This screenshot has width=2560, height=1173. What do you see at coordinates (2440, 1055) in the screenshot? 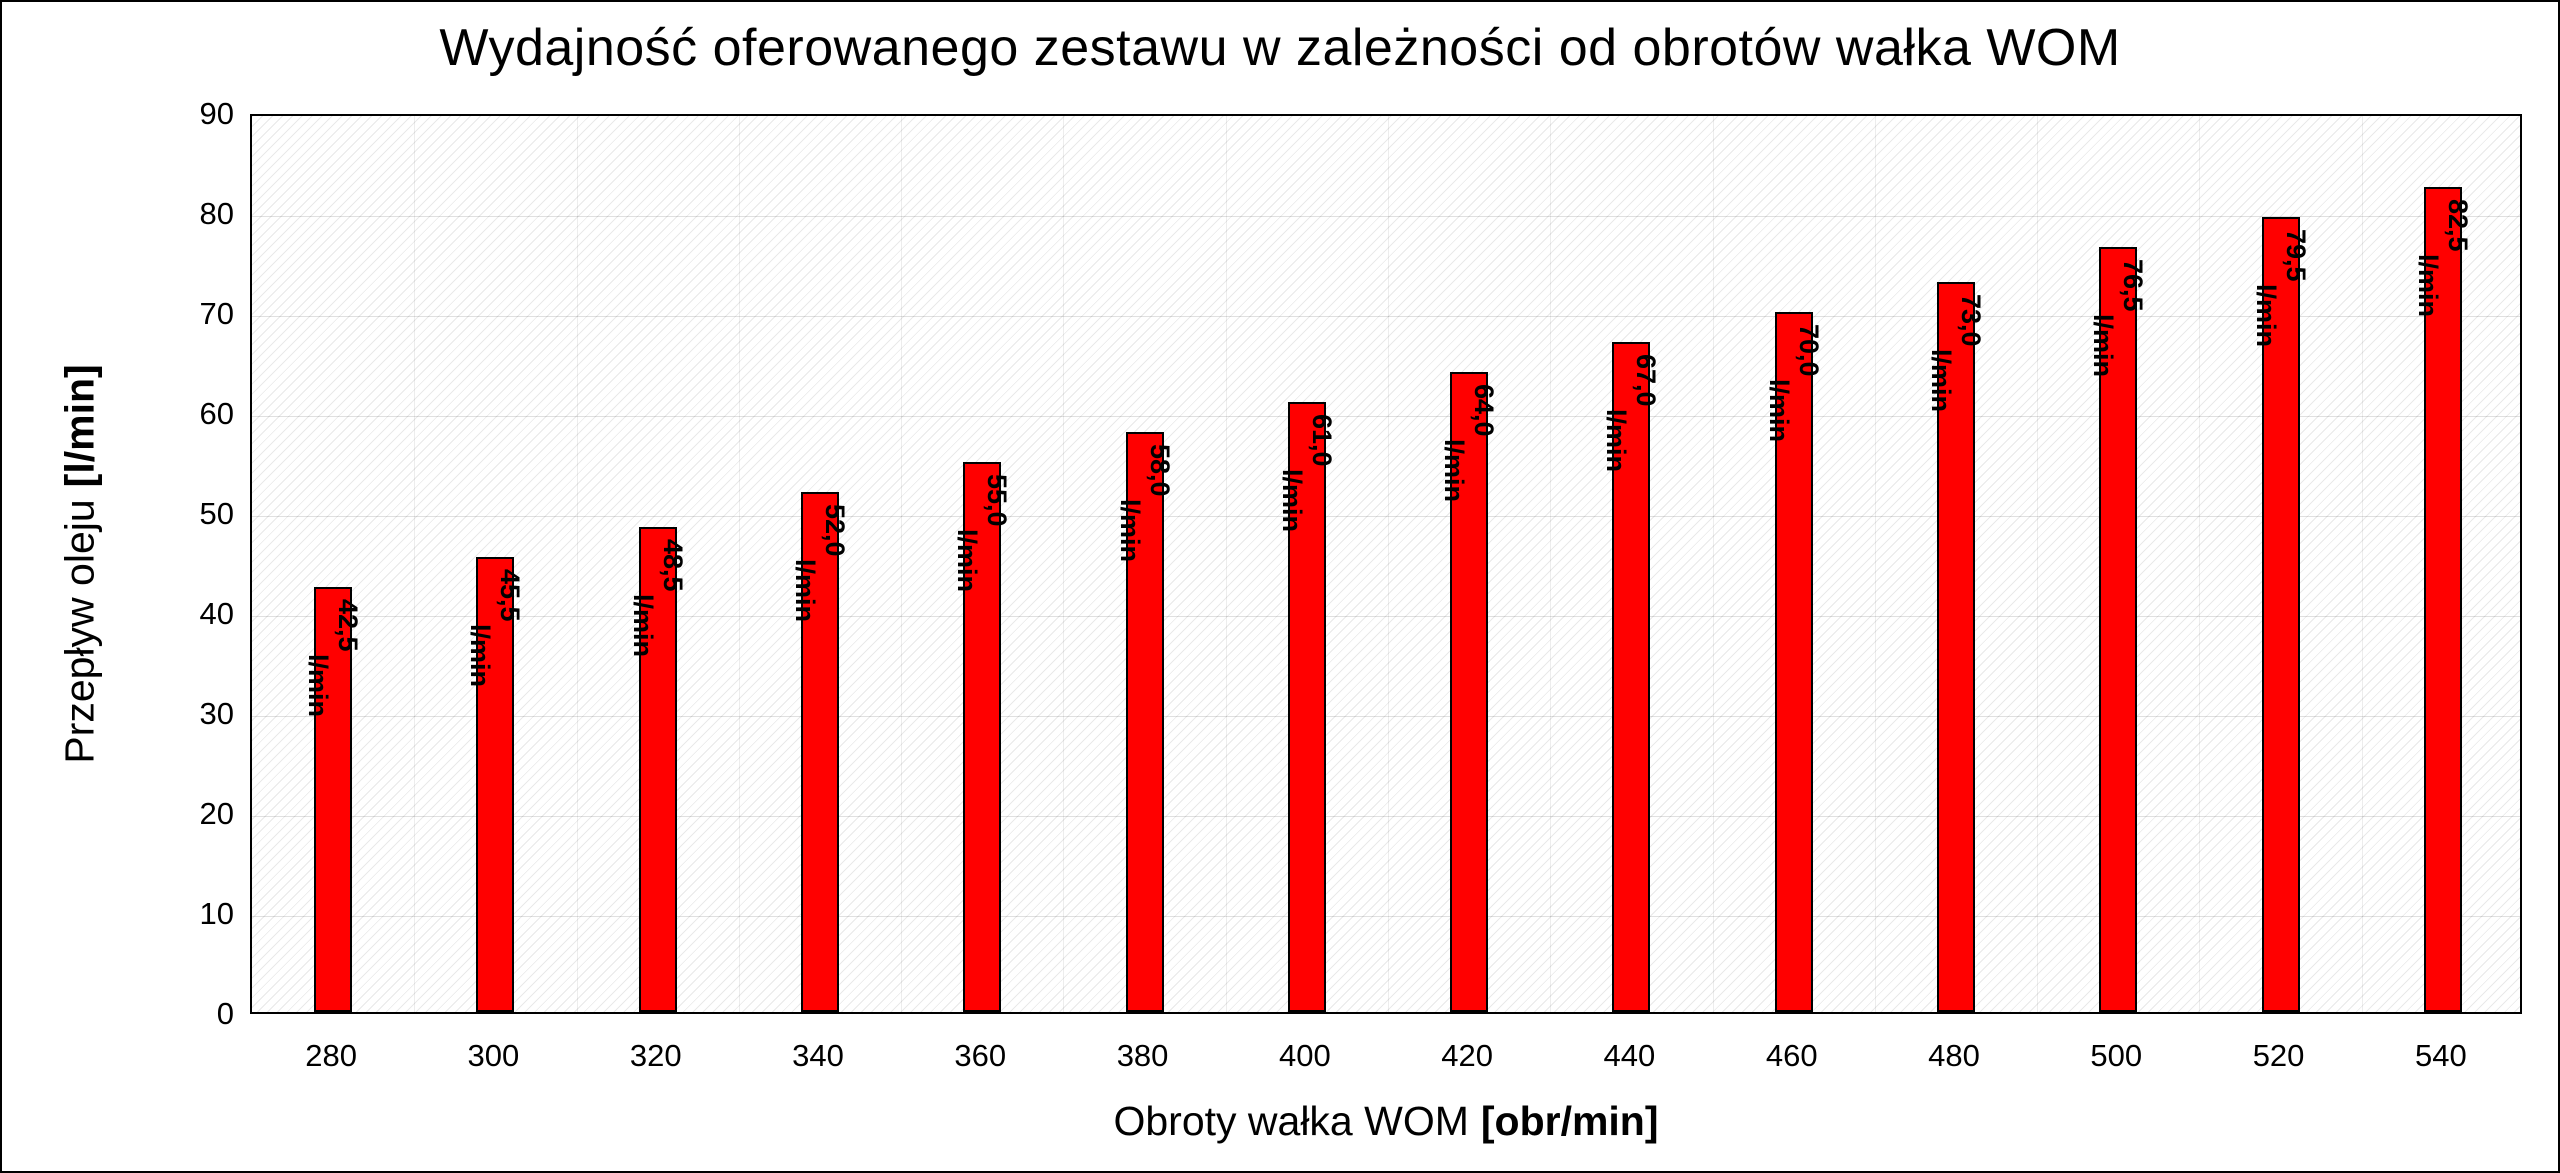
I see `x-tick-label: 540` at bounding box center [2440, 1055].